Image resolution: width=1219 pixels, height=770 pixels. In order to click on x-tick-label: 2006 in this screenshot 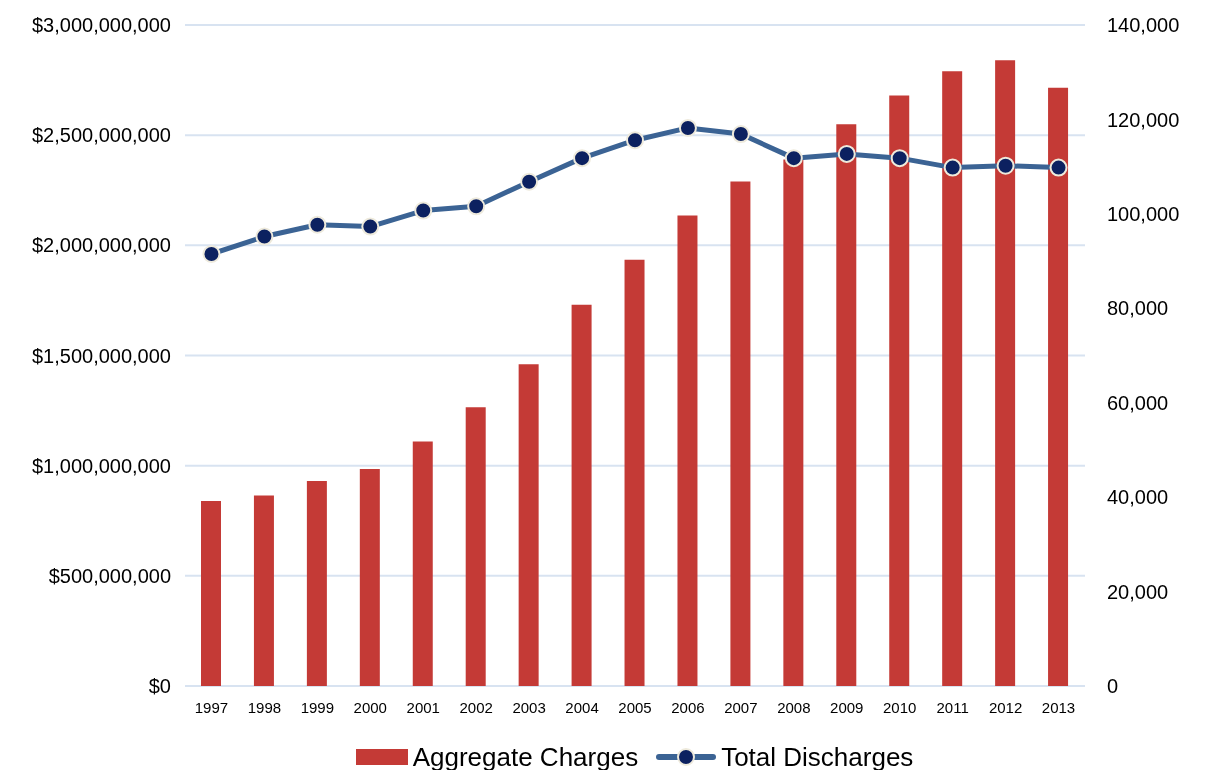, I will do `click(688, 707)`.